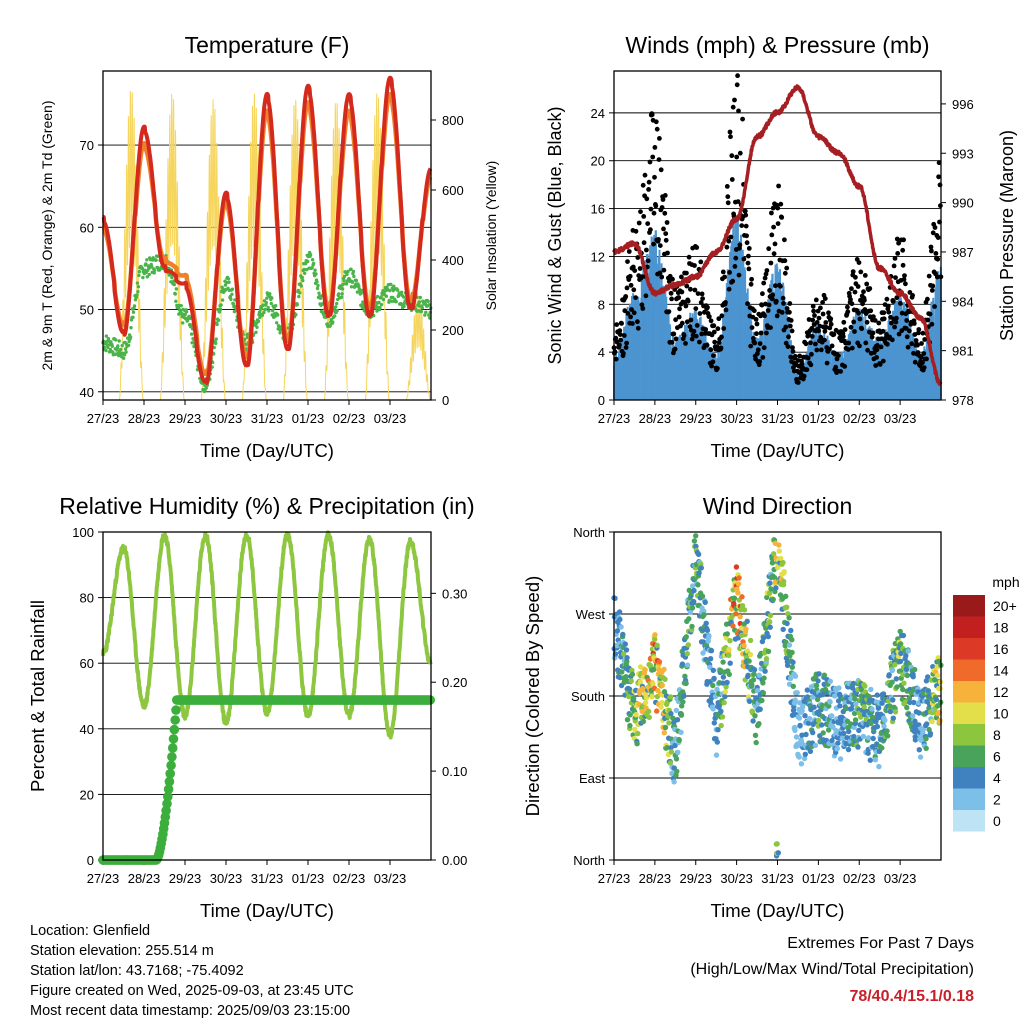  Describe the element at coordinates (349, 878) in the screenshot. I see `humidity-xtick-label: 02/23` at that location.